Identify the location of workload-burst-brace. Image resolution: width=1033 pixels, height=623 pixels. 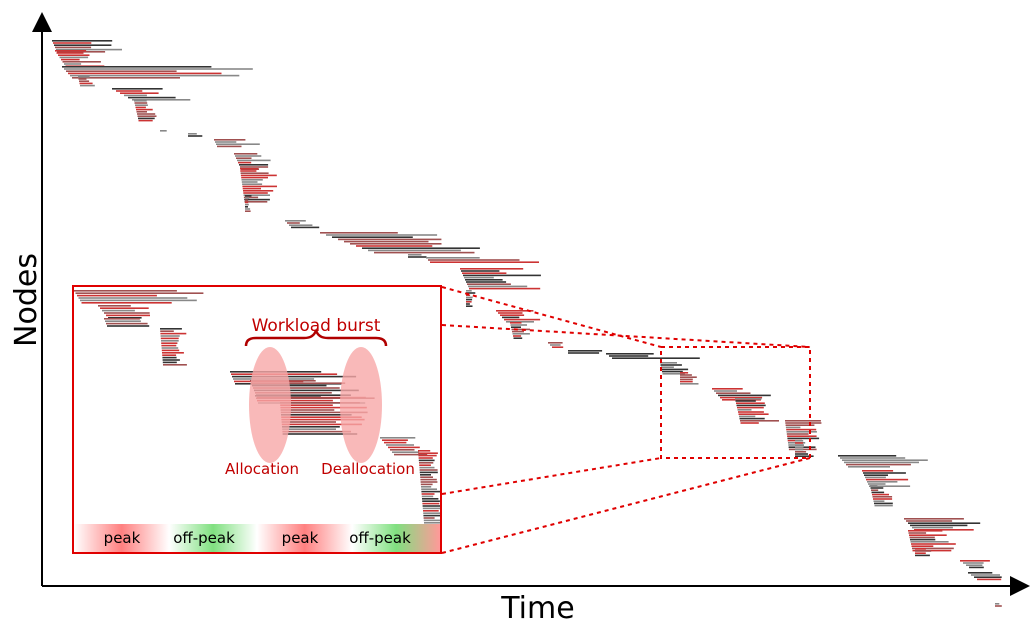
(316, 338).